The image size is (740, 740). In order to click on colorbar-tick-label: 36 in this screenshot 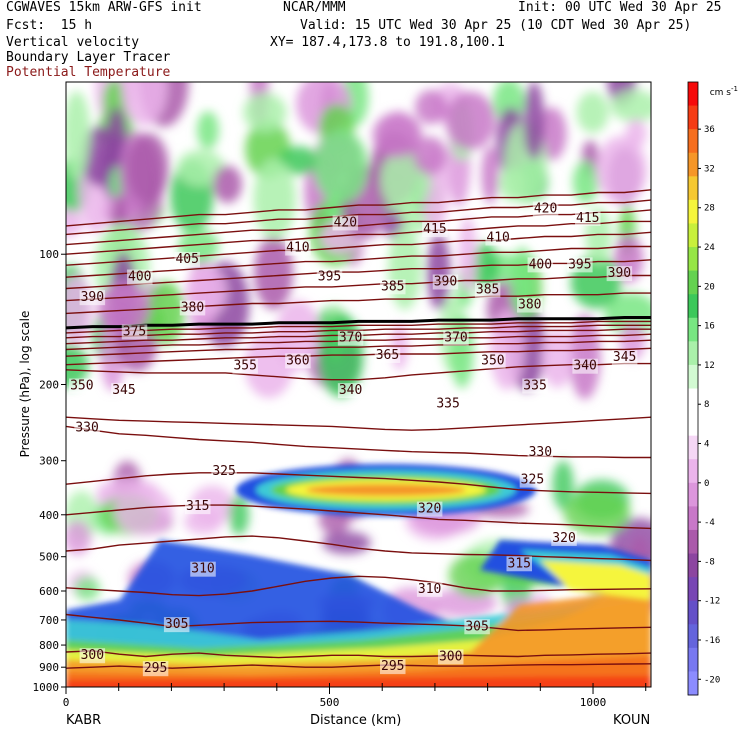, I will do `click(709, 130)`.